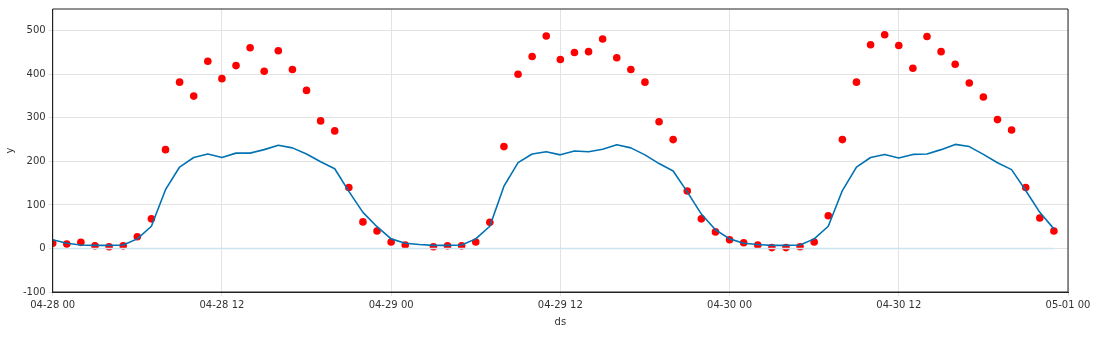 The width and height of the screenshot is (1108, 339). I want to click on x-tick-label: 04-30 12, so click(899, 304).